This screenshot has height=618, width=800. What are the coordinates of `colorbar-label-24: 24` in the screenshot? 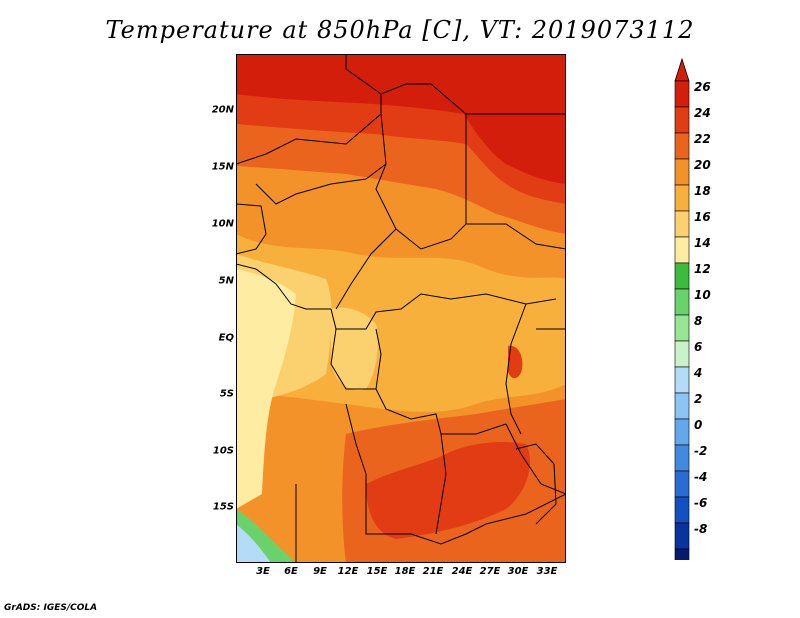 It's located at (702, 113).